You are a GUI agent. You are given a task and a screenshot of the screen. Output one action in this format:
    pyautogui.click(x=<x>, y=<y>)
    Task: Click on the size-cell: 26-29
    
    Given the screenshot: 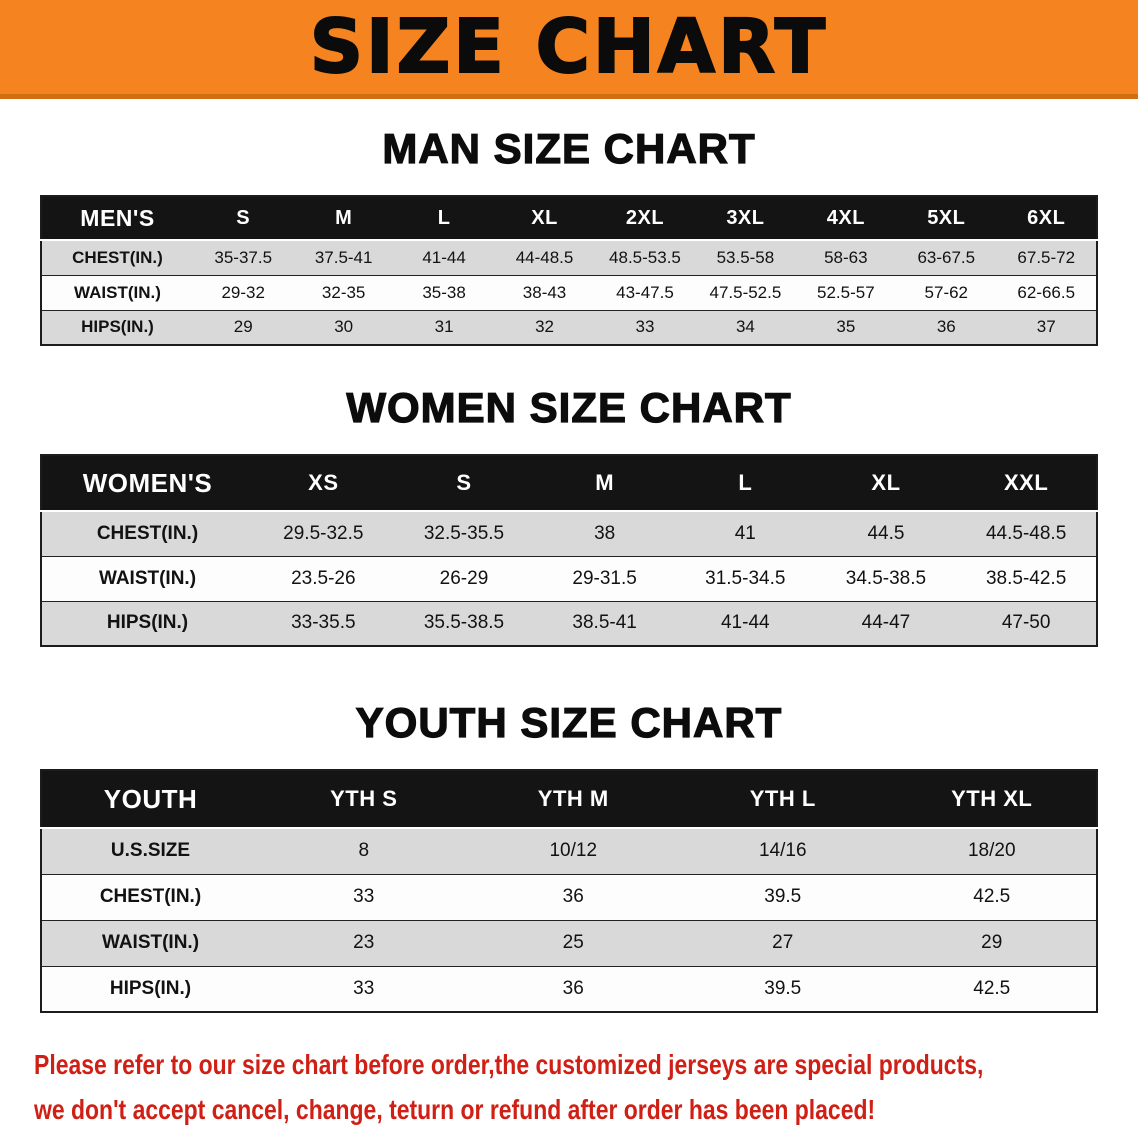 What is the action you would take?
    pyautogui.click(x=464, y=578)
    